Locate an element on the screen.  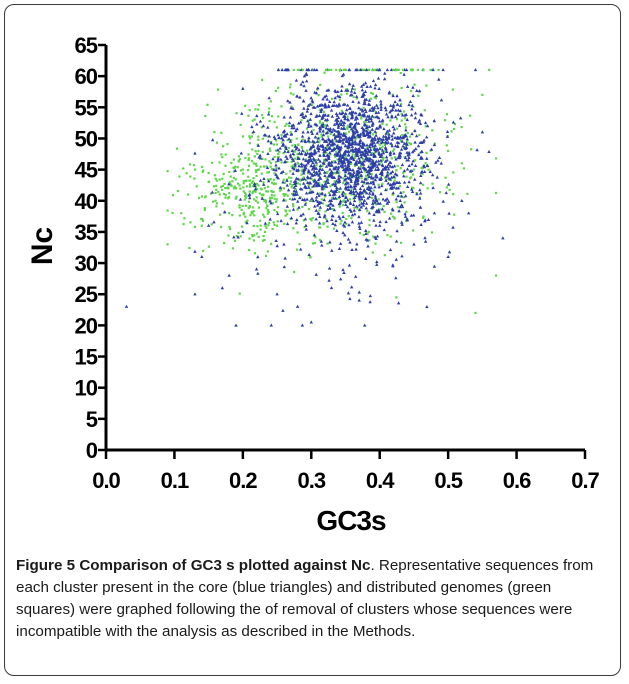
cap-point-green is located at coordinates (302, 70).